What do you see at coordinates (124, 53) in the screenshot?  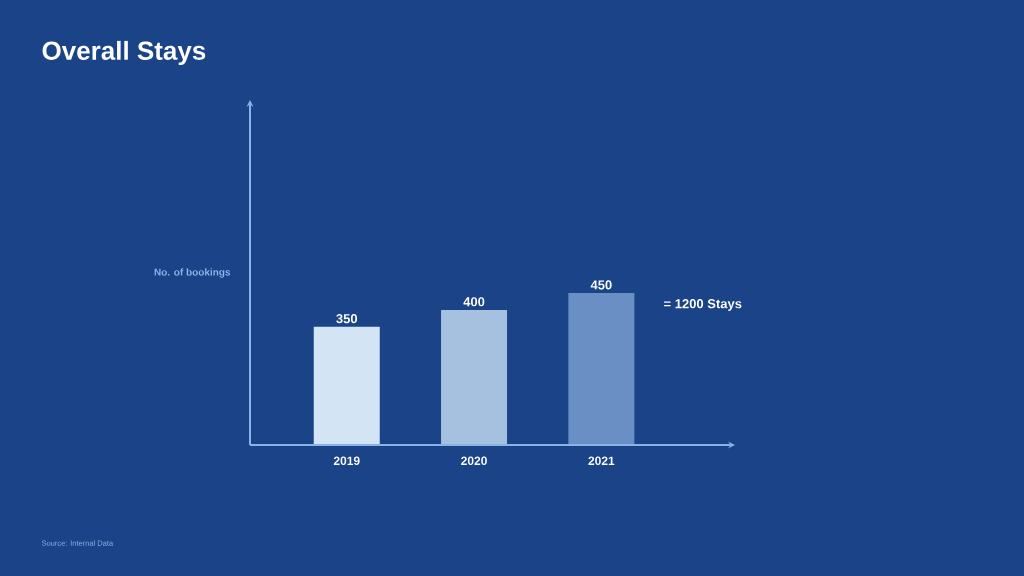 I see `chart-title: Overall Stays` at bounding box center [124, 53].